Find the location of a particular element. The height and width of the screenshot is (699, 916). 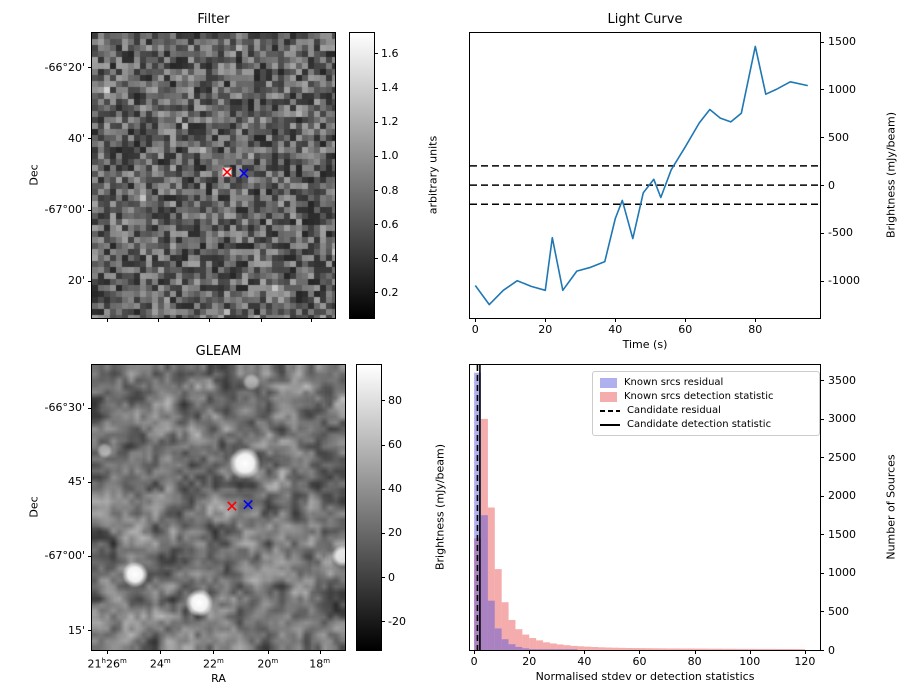

light-curve-x-axis-label: Time (s) is located at coordinates (645, 344).